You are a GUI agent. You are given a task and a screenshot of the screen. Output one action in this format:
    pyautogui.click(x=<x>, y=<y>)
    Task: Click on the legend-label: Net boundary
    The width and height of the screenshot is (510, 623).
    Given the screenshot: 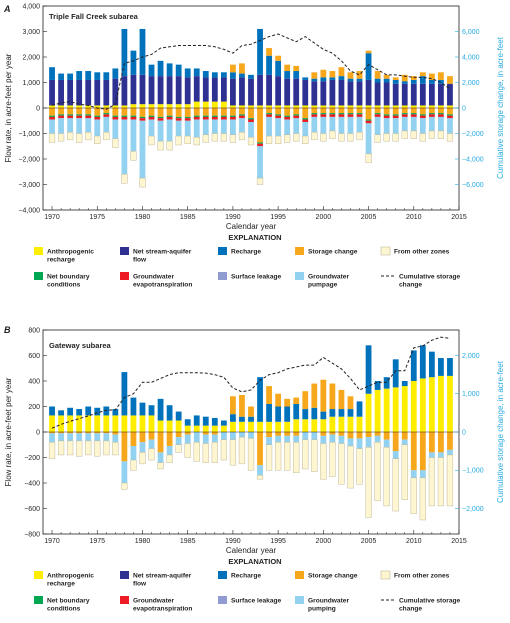 What is the action you would take?
    pyautogui.click(x=68, y=601)
    